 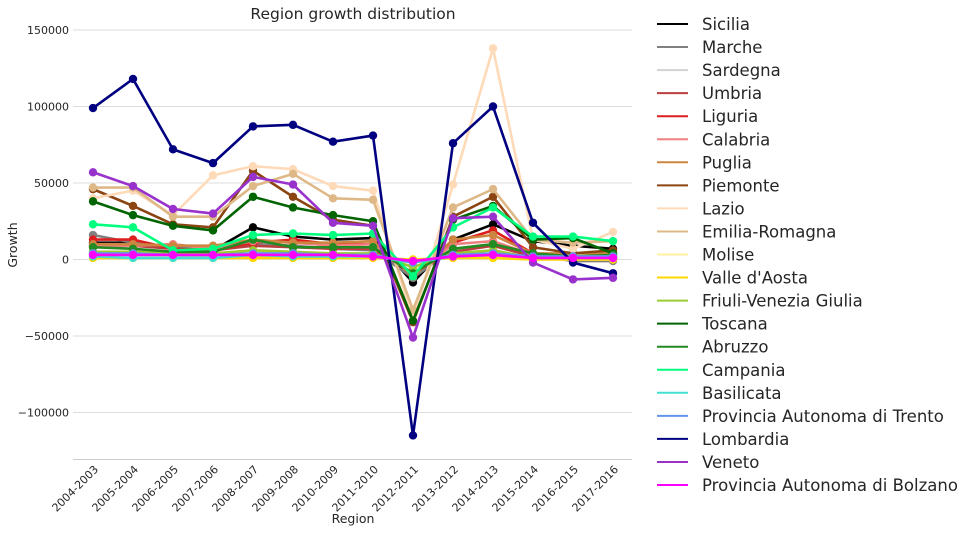 What do you see at coordinates (352, 14) in the screenshot?
I see `chart-title: Region growth distribution` at bounding box center [352, 14].